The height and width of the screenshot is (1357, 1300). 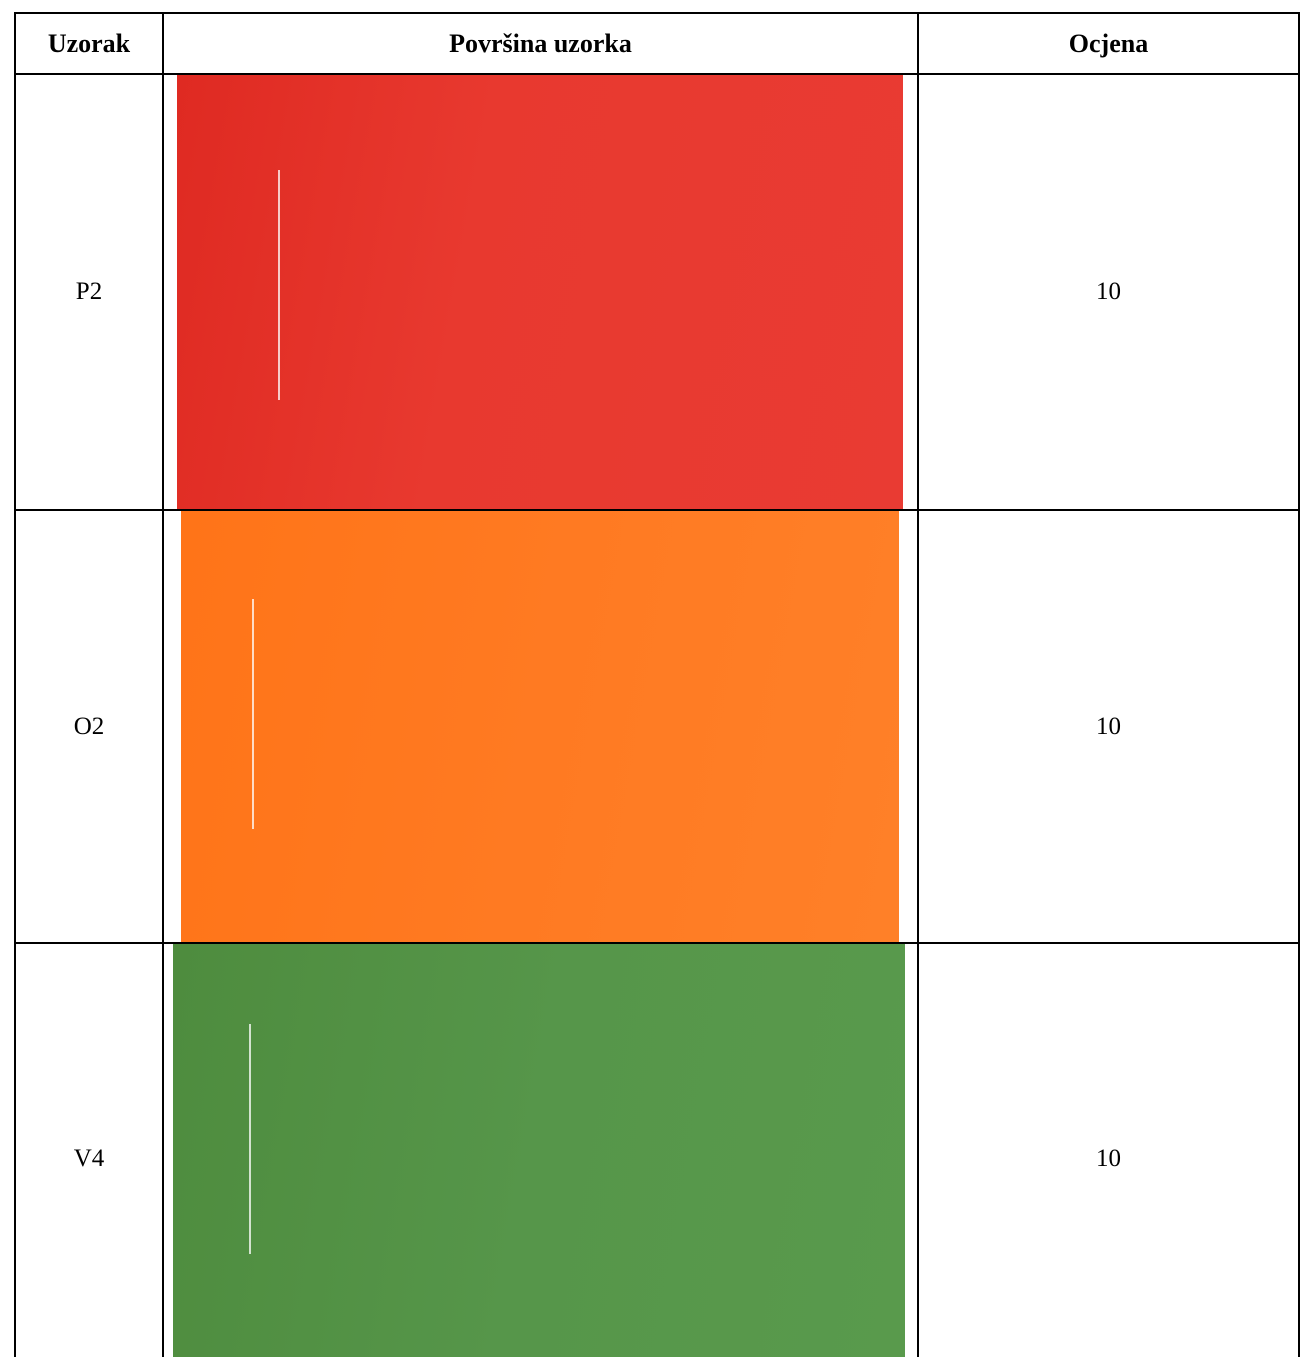 What do you see at coordinates (89, 1158) in the screenshot?
I see `sample-cell: V4` at bounding box center [89, 1158].